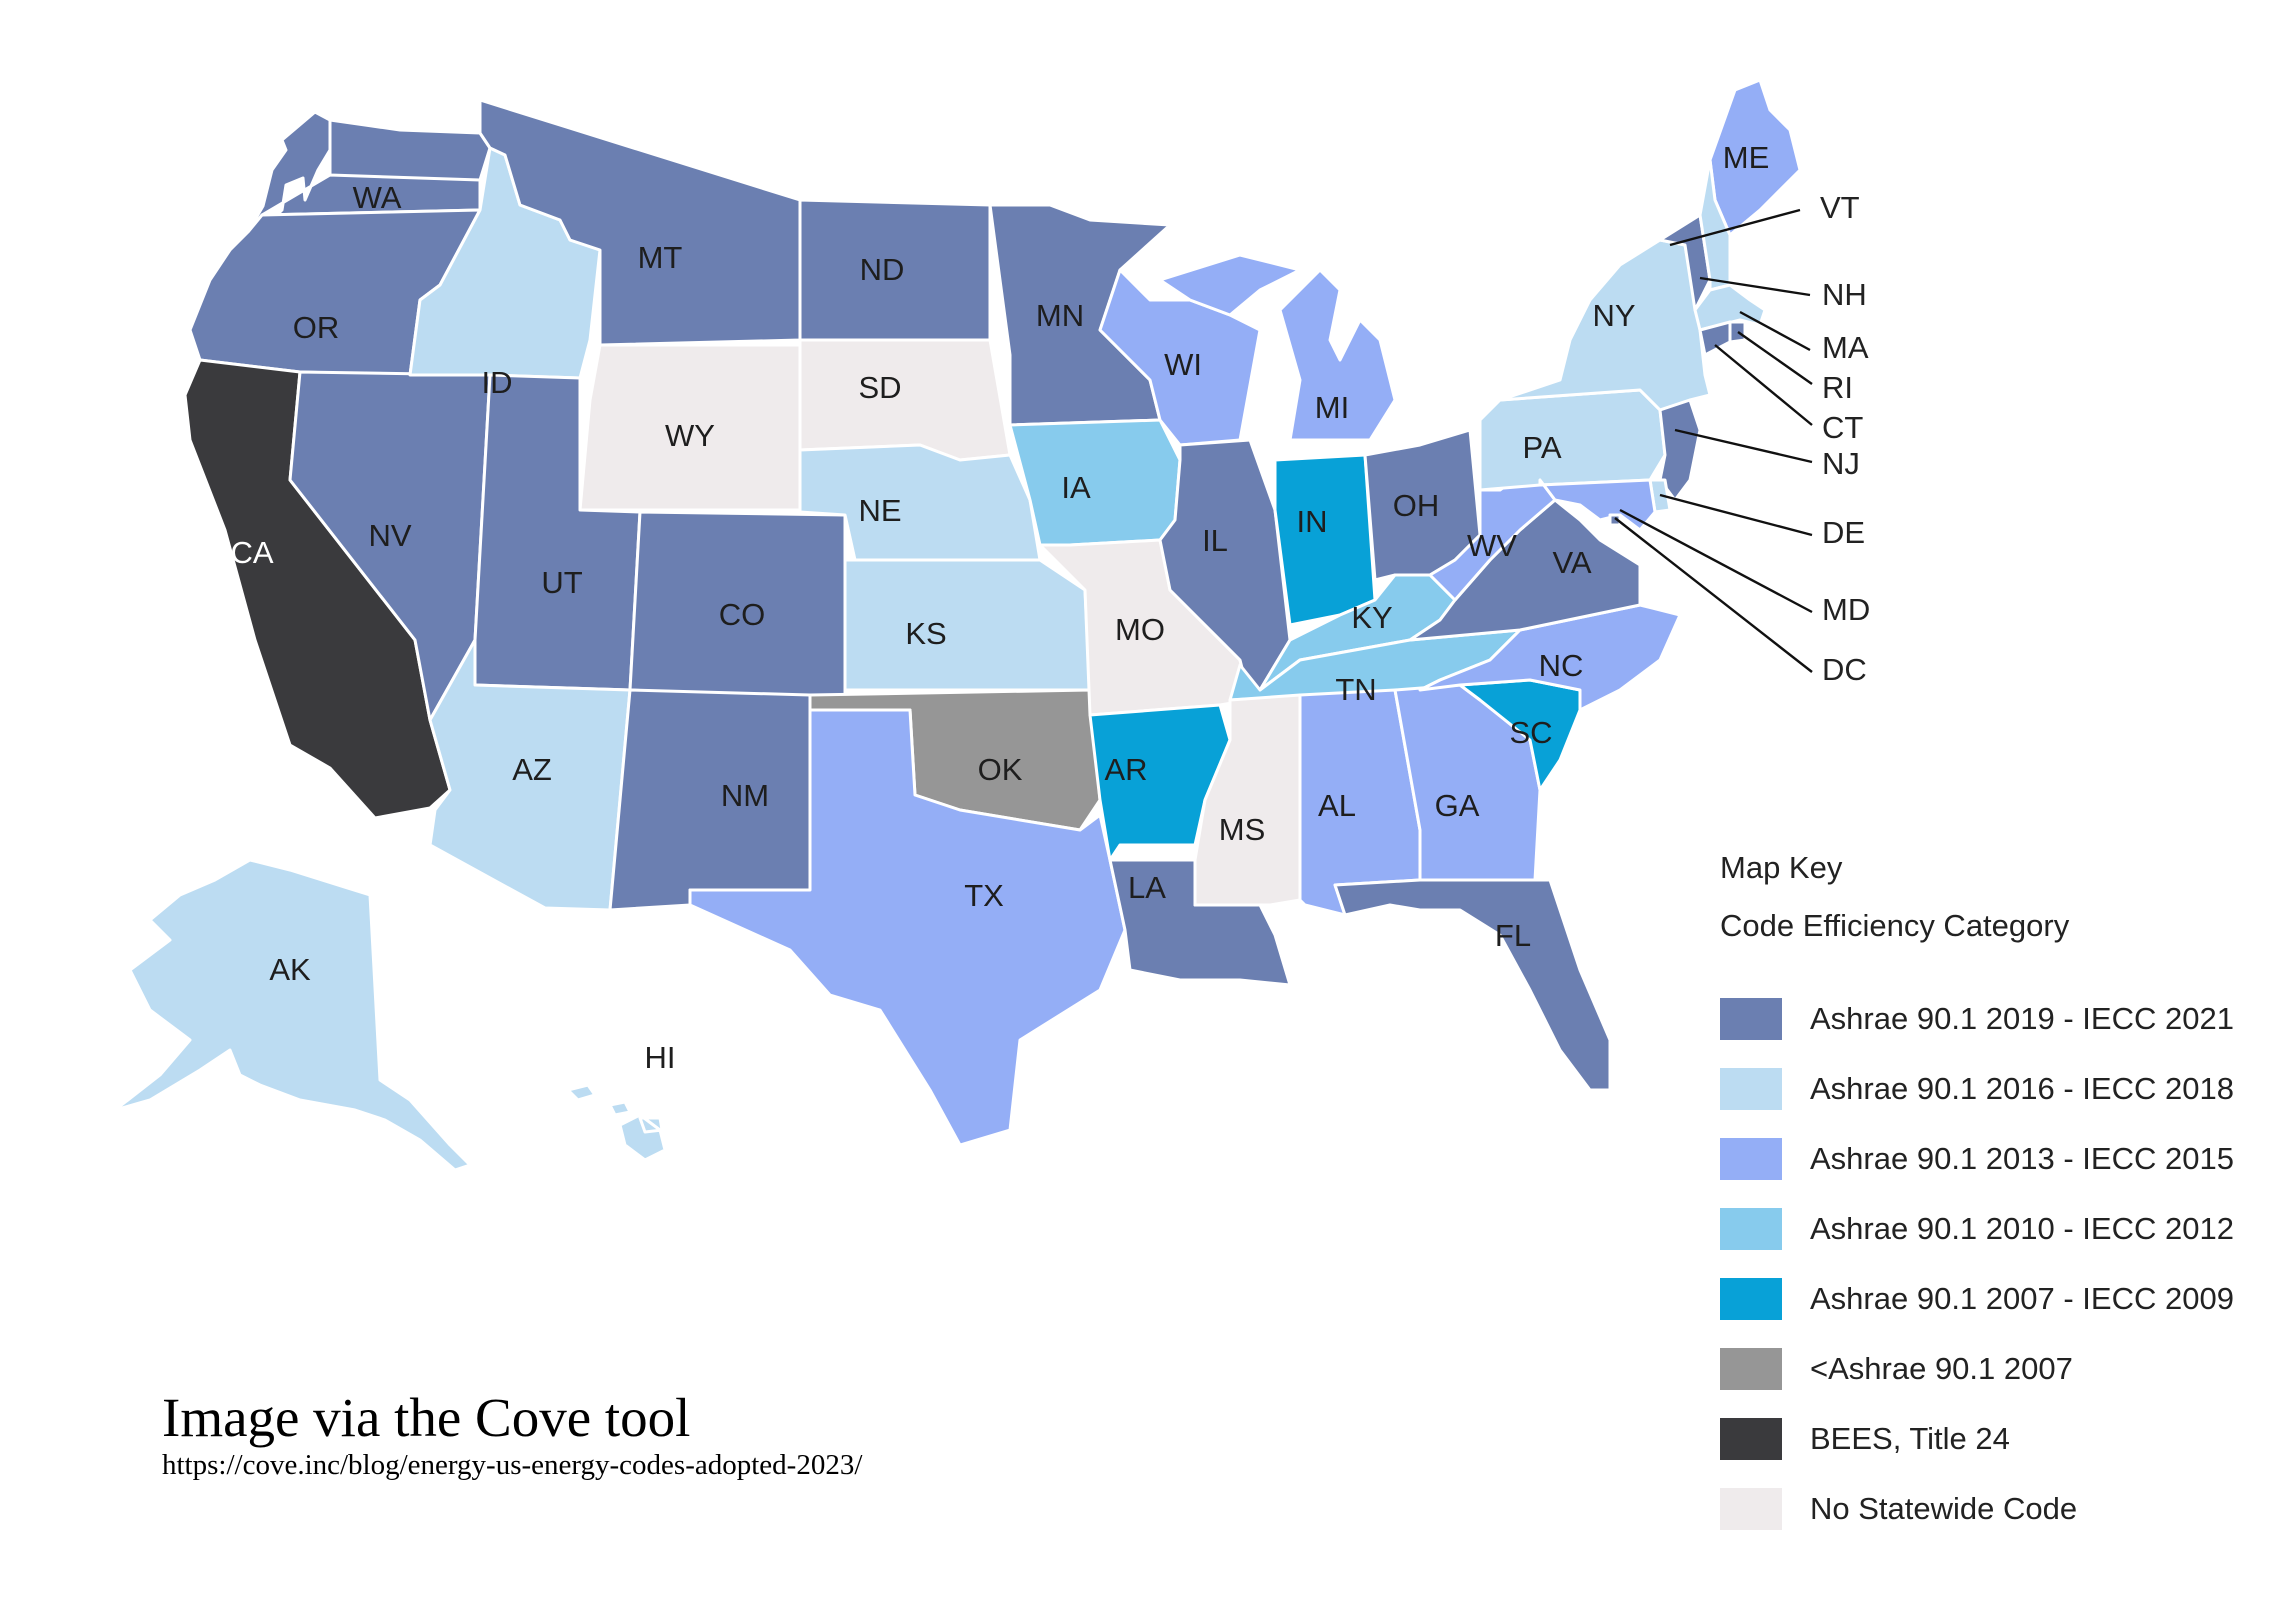 This screenshot has width=2291, height=1597. What do you see at coordinates (710, 800) in the screenshot?
I see `state-NM` at bounding box center [710, 800].